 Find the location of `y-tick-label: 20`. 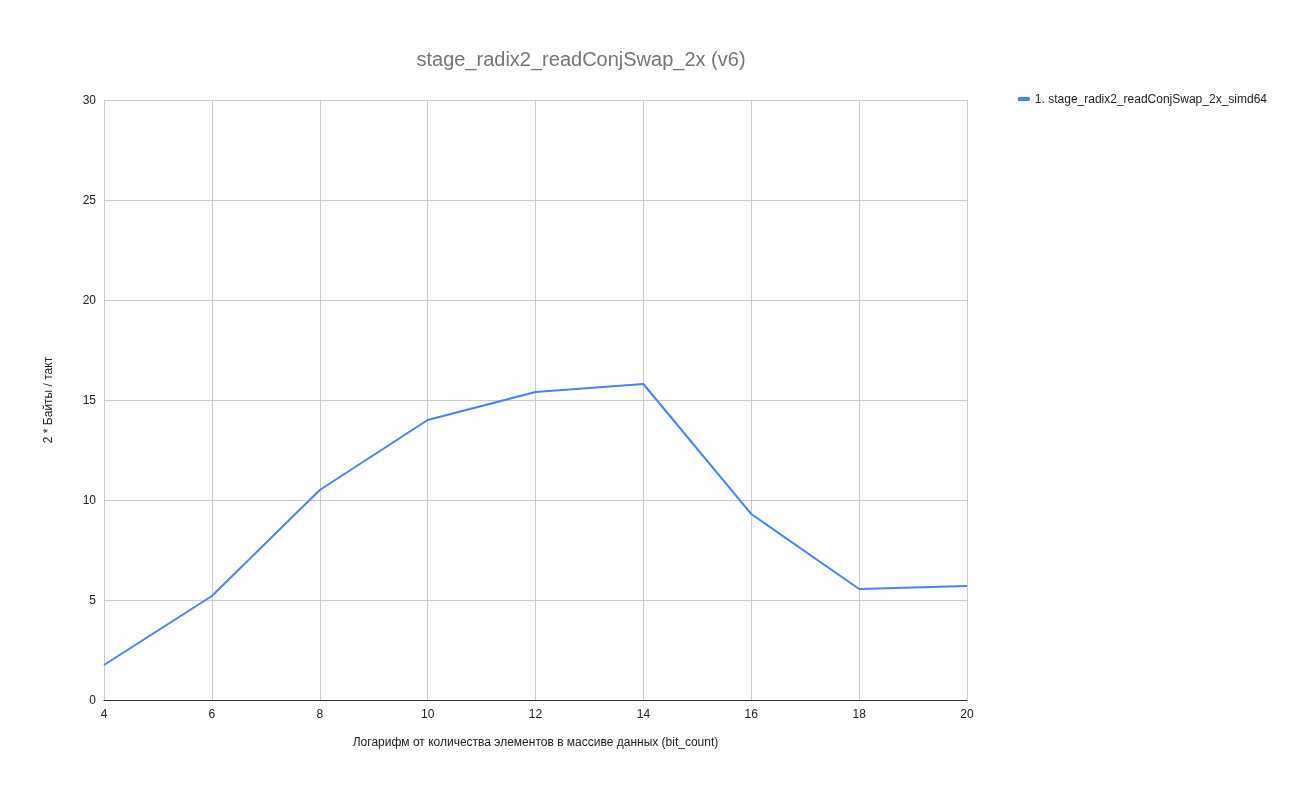

y-tick-label: 20 is located at coordinates (89, 300).